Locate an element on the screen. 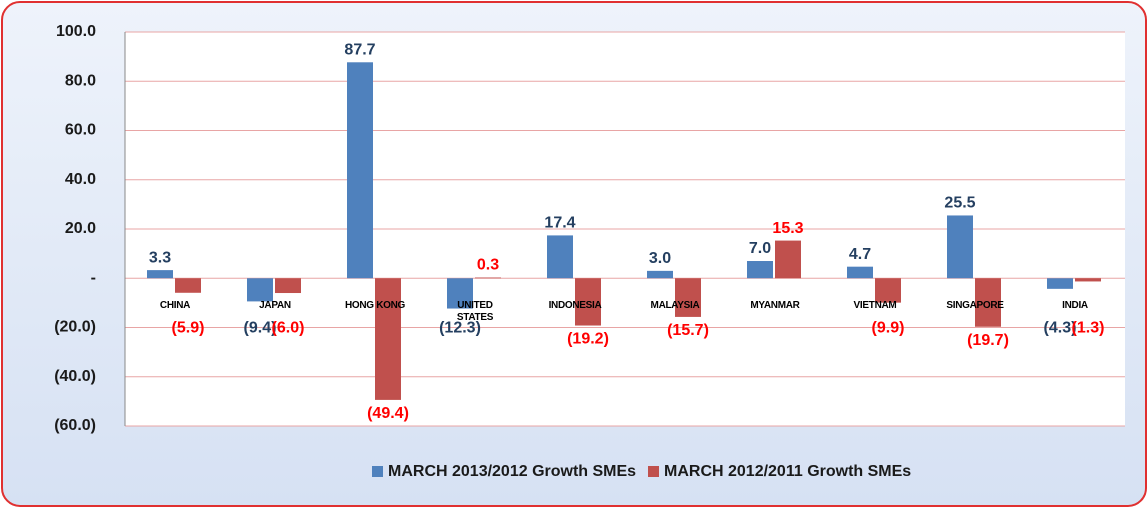  data-label: 4.7 is located at coordinates (860, 254).